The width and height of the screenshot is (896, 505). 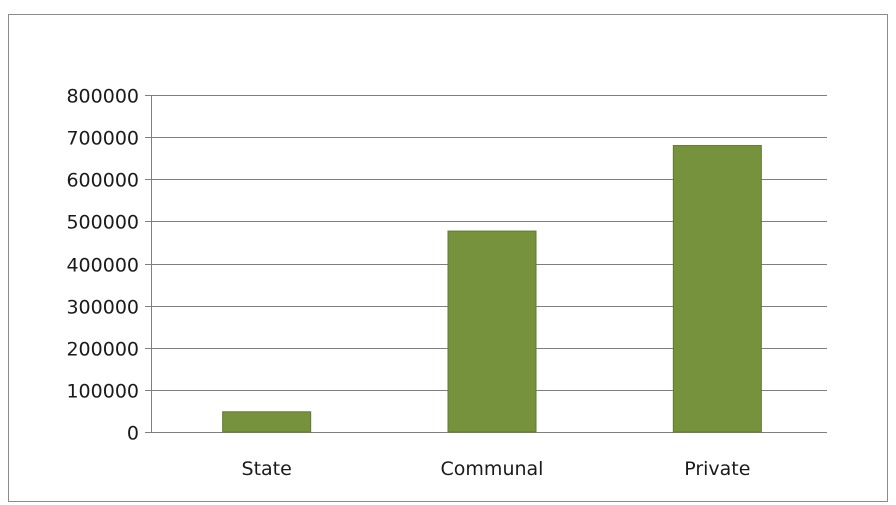 I want to click on y-tick-label: 200000, so click(x=102, y=350).